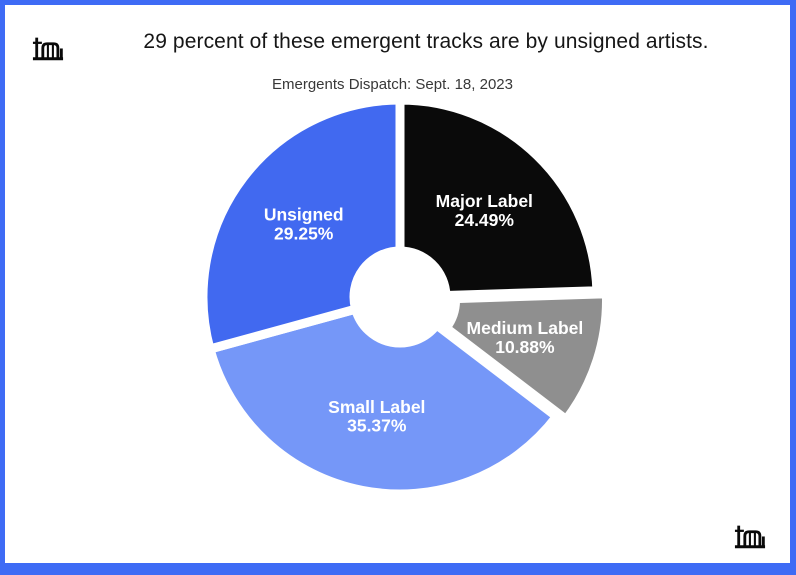 Image resolution: width=796 pixels, height=575 pixels. I want to click on pie-slice-label: Unsigned 29.25%, so click(304, 223).